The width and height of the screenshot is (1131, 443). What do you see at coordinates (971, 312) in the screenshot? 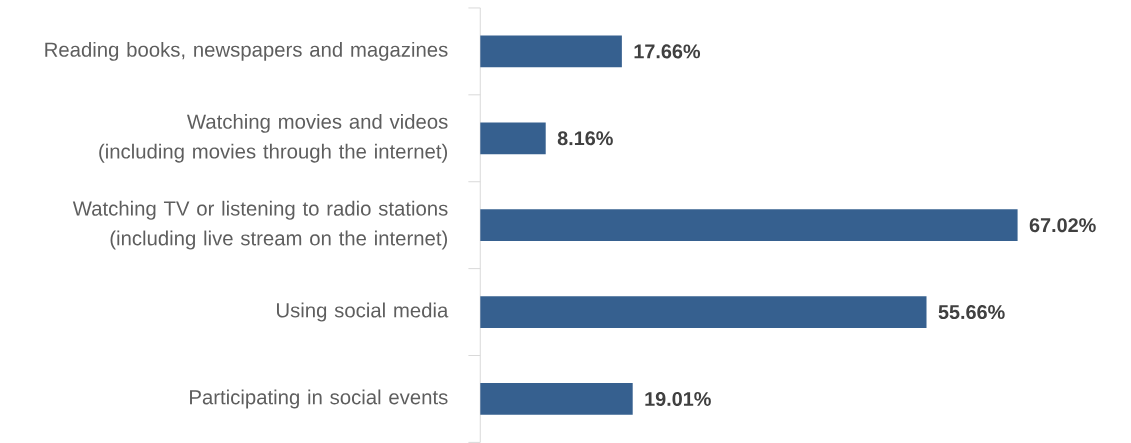
I see `data-label: 55.66%` at bounding box center [971, 312].